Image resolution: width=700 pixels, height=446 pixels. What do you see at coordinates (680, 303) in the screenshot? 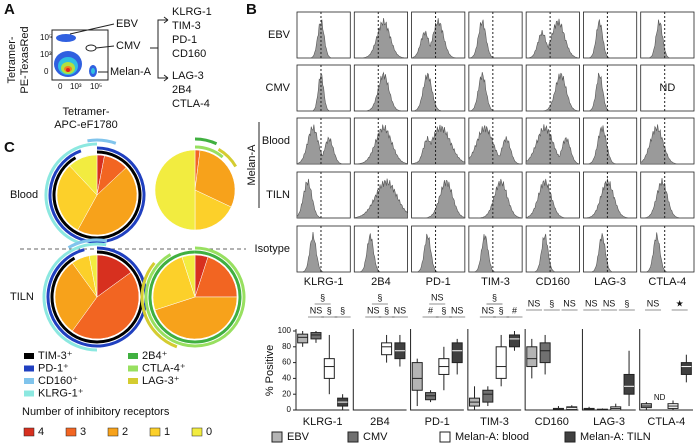
I see `significance-label: ★` at bounding box center [680, 303].